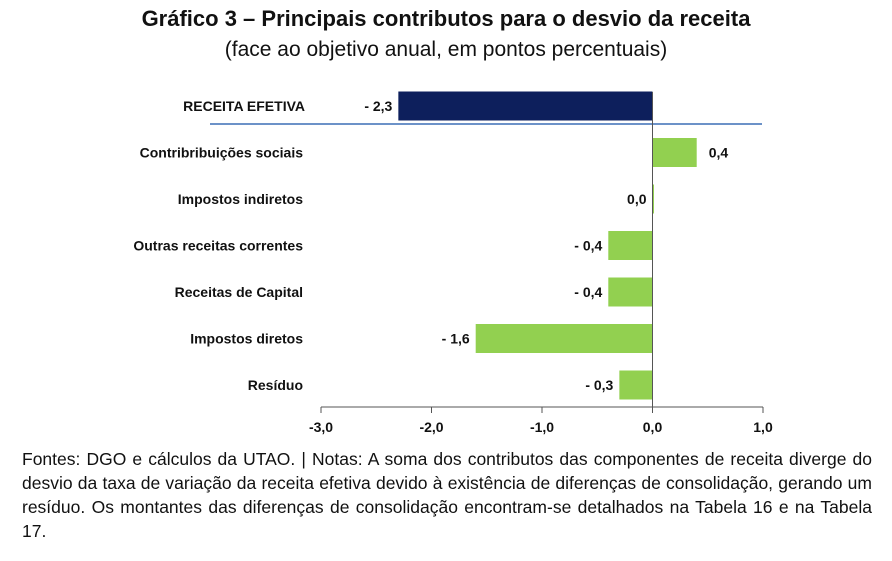 This screenshot has height=561, width=892. What do you see at coordinates (456, 339) in the screenshot?
I see `value-label: - 1,6` at bounding box center [456, 339].